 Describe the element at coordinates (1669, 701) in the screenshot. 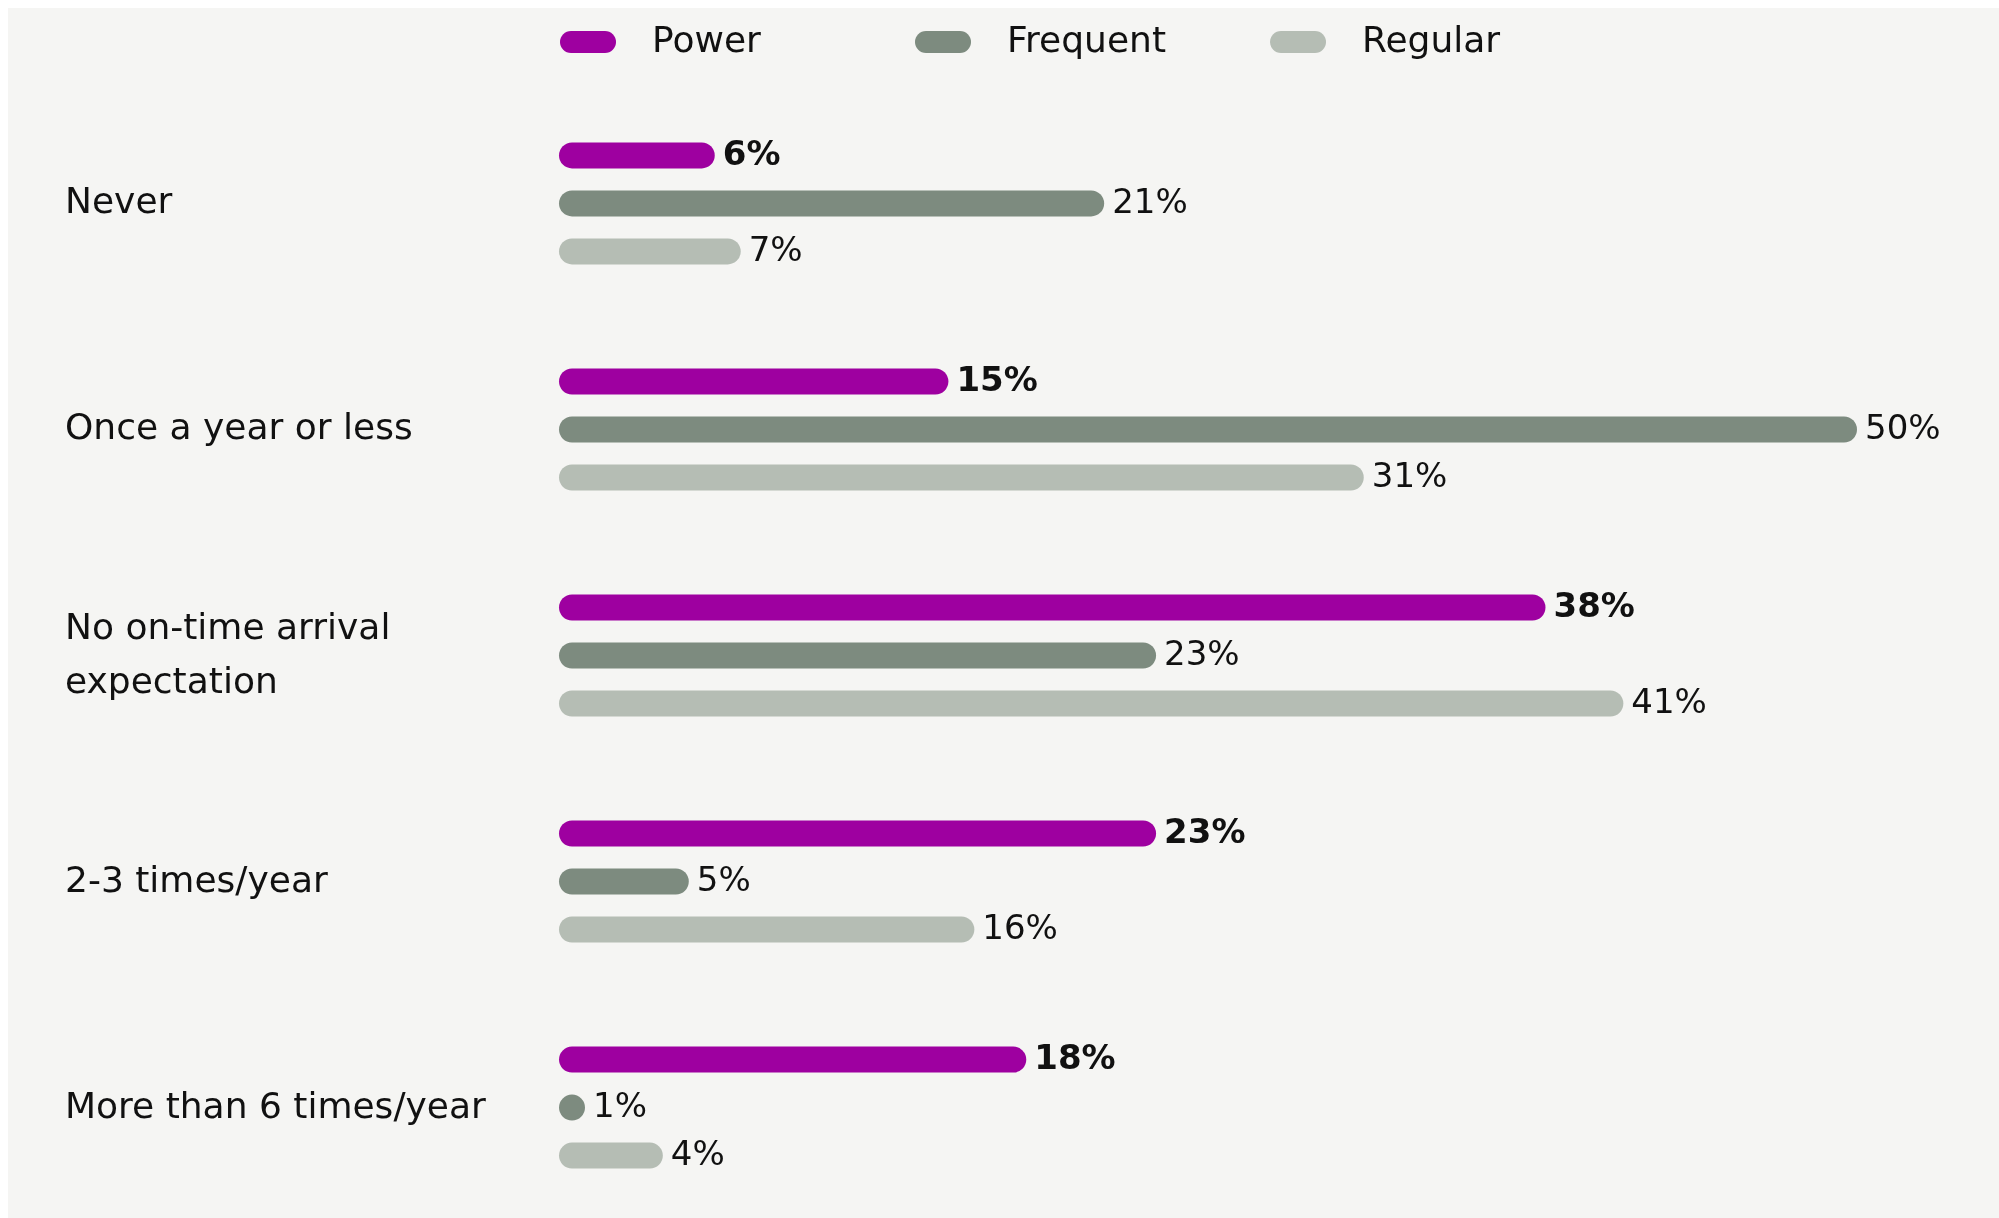

I see `data-label: 41%` at that location.